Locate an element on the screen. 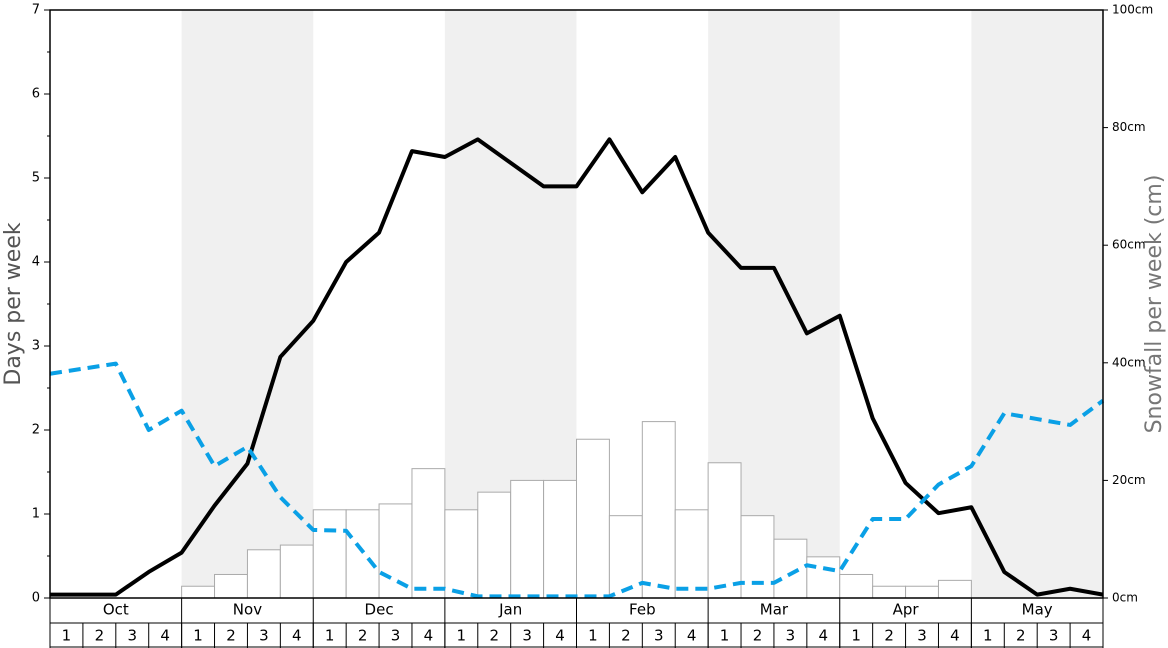 The width and height of the screenshot is (1168, 648). month-label: Apr is located at coordinates (906, 610).